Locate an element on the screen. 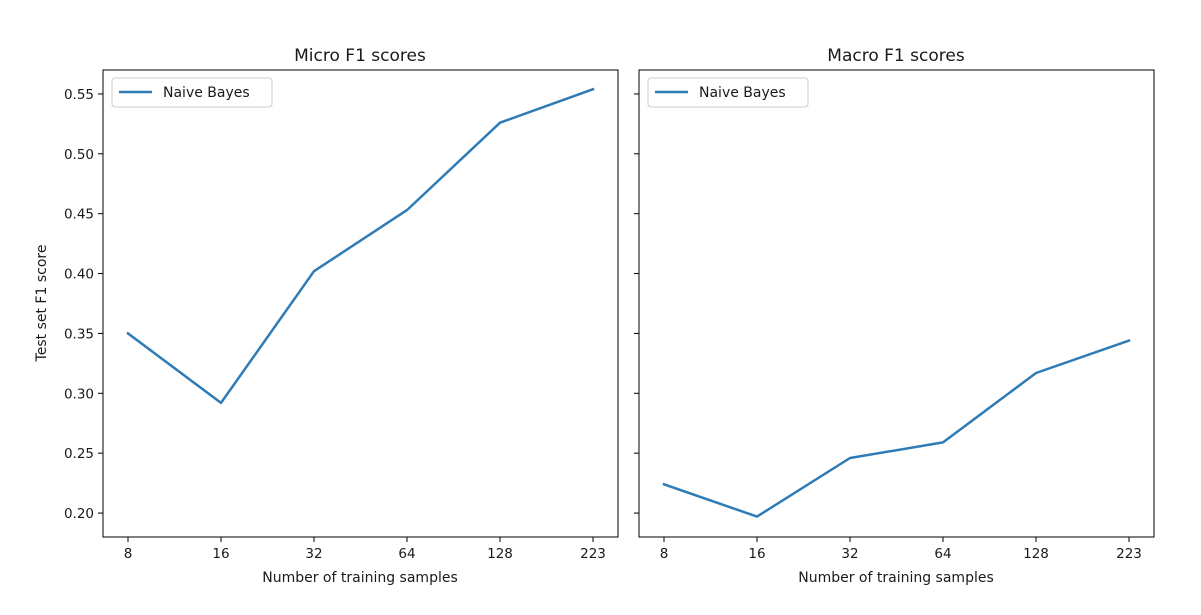  micro-y-tick-label: 0.25 is located at coordinates (79, 454).